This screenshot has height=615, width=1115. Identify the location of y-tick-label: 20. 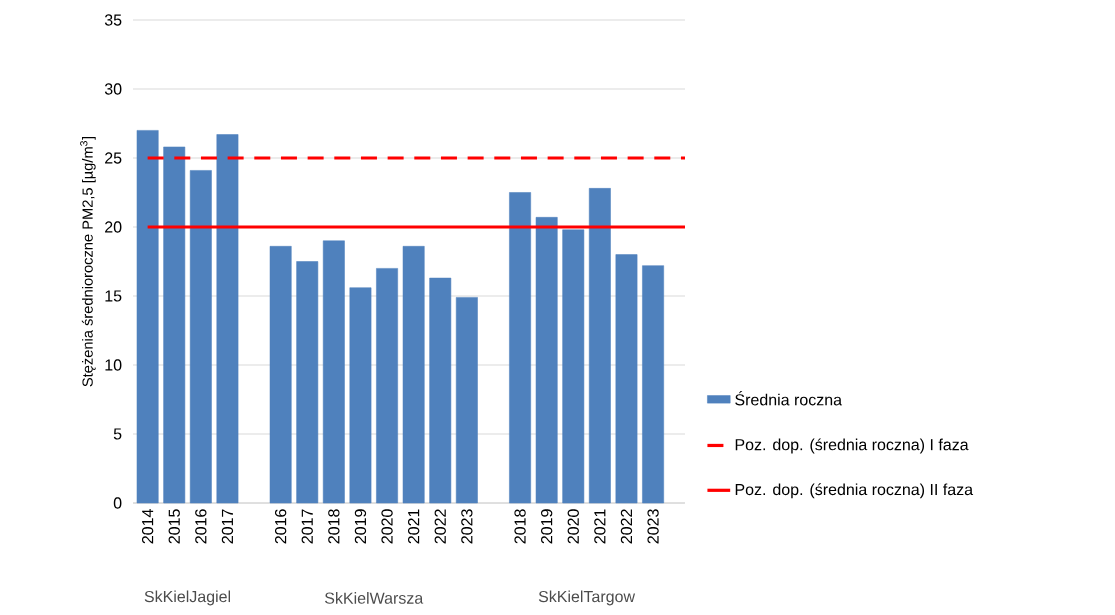
(113, 227).